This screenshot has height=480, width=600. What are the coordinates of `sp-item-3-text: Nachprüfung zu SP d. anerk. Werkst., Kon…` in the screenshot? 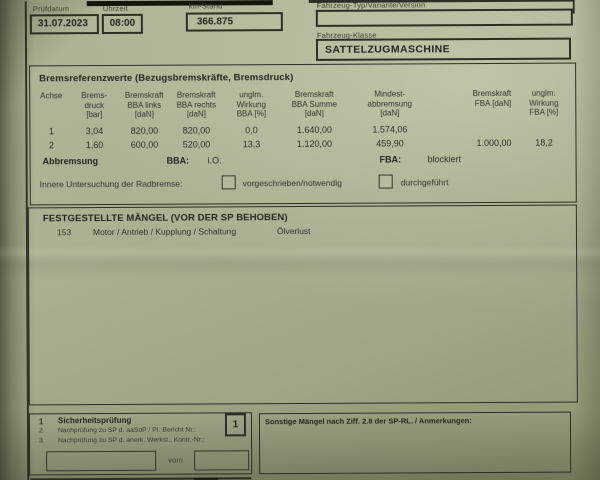 It's located at (131, 440).